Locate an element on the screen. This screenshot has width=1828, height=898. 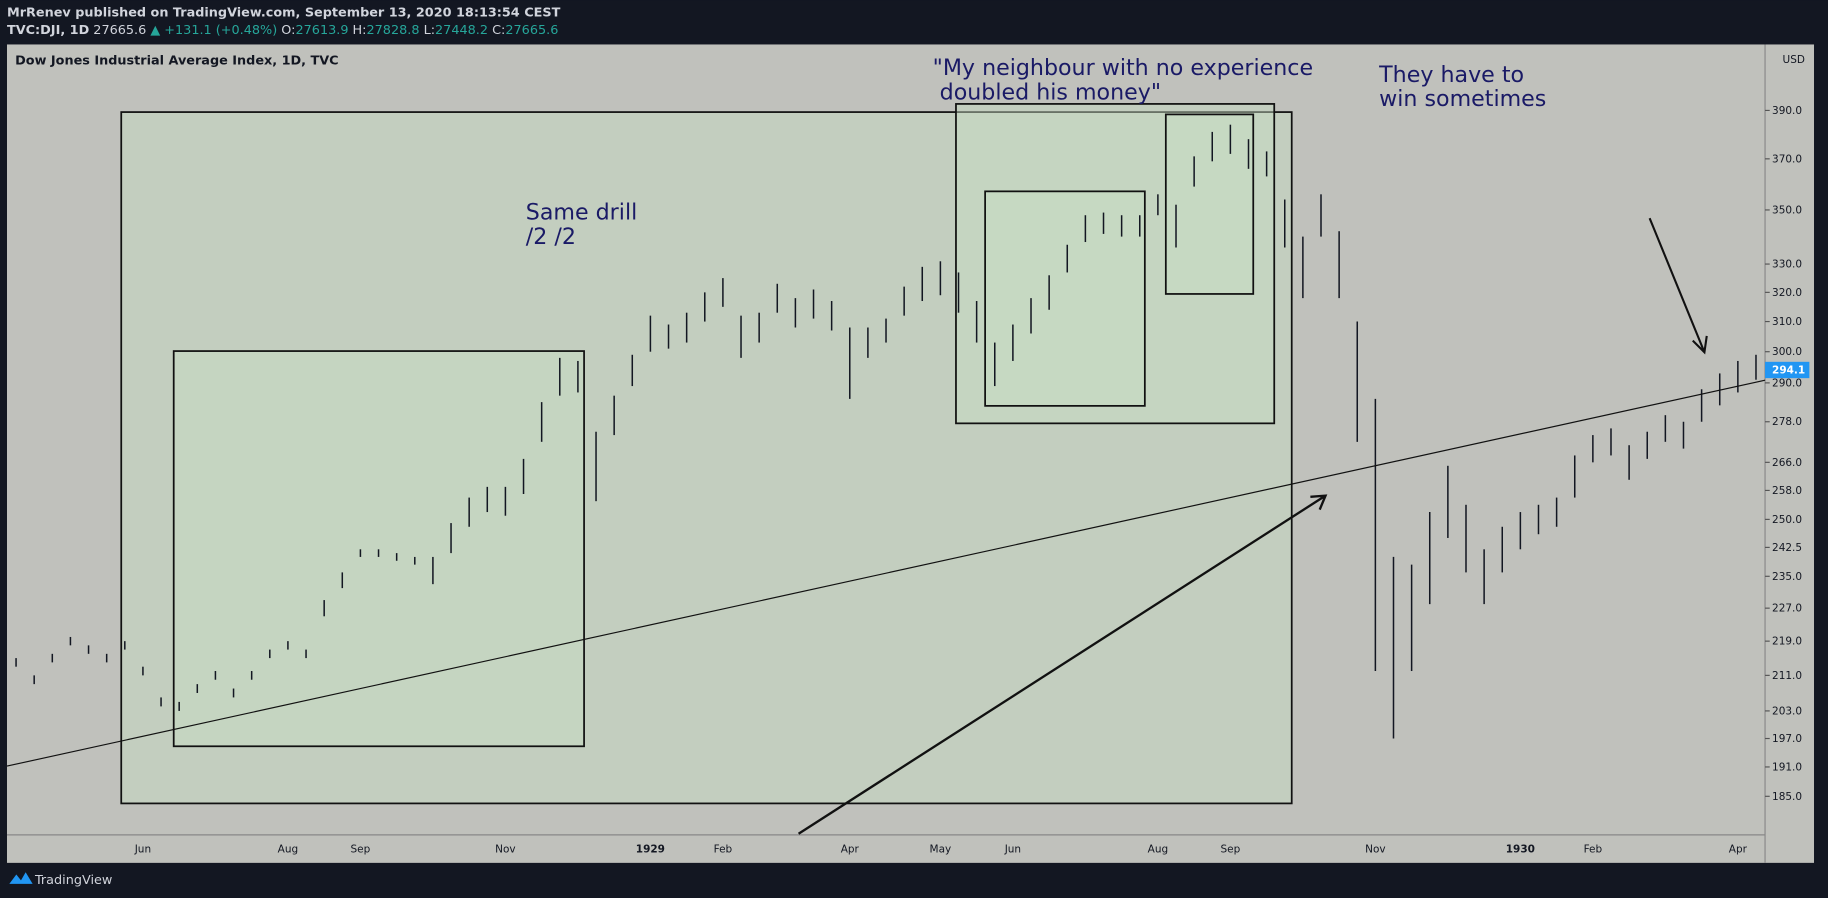
ohlc-label: L: is located at coordinates (429, 30).